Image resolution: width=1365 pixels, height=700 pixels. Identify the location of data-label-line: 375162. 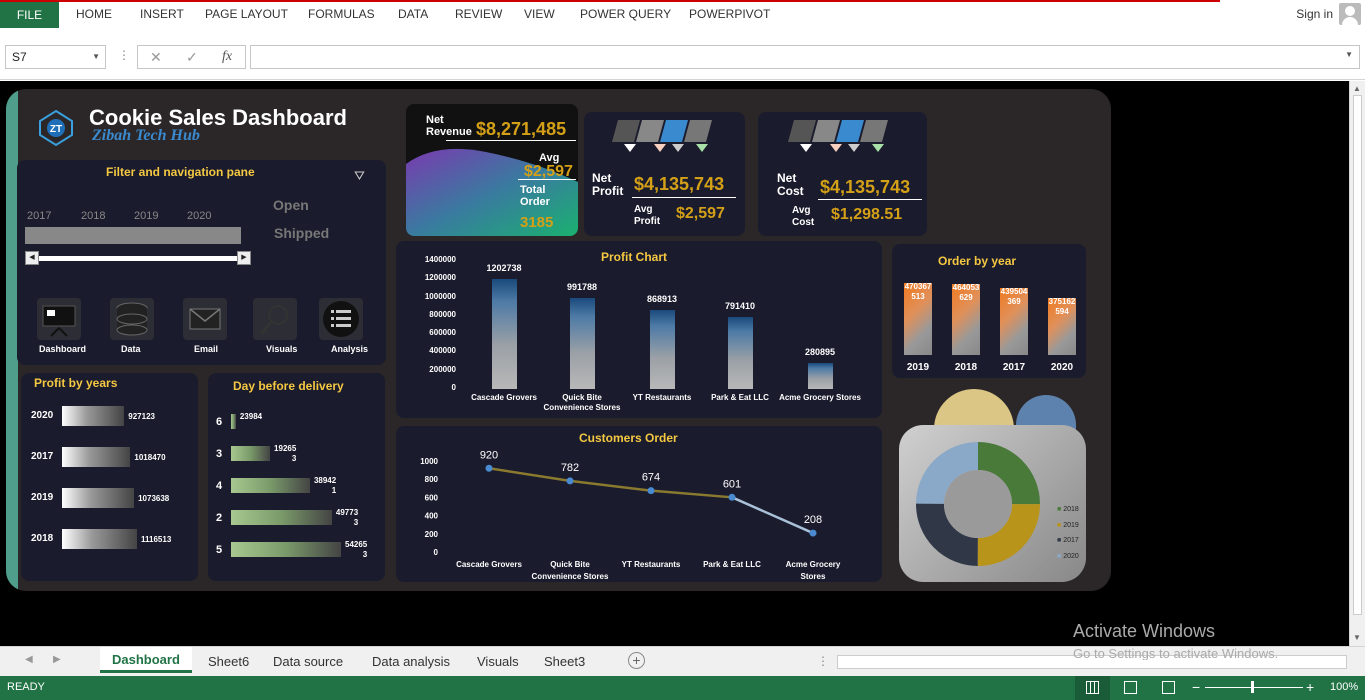
(1062, 301).